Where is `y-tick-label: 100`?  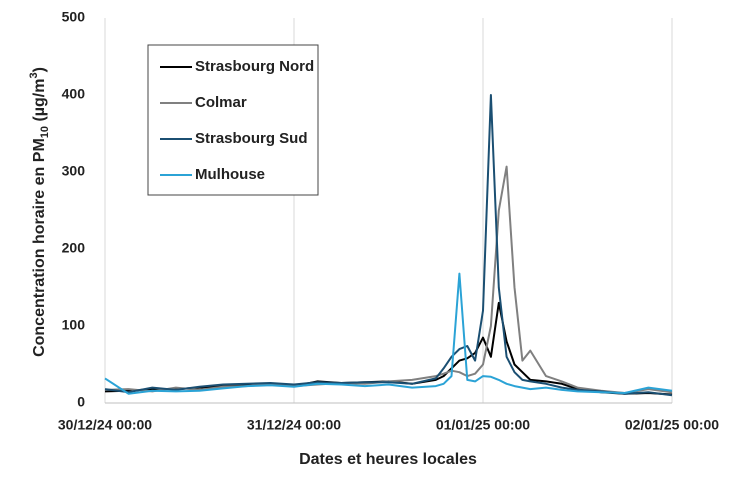
y-tick-label: 100 is located at coordinates (74, 325).